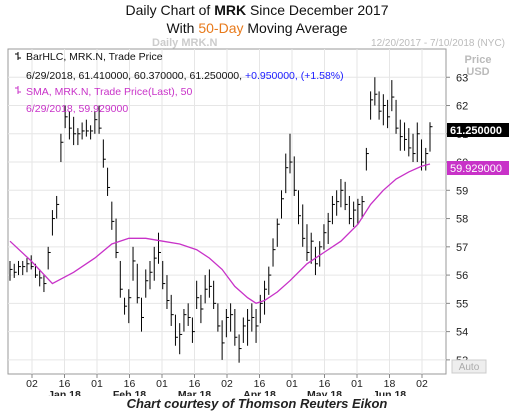  Describe the element at coordinates (462, 191) in the screenshot. I see `y-tick-label: 59` at that location.